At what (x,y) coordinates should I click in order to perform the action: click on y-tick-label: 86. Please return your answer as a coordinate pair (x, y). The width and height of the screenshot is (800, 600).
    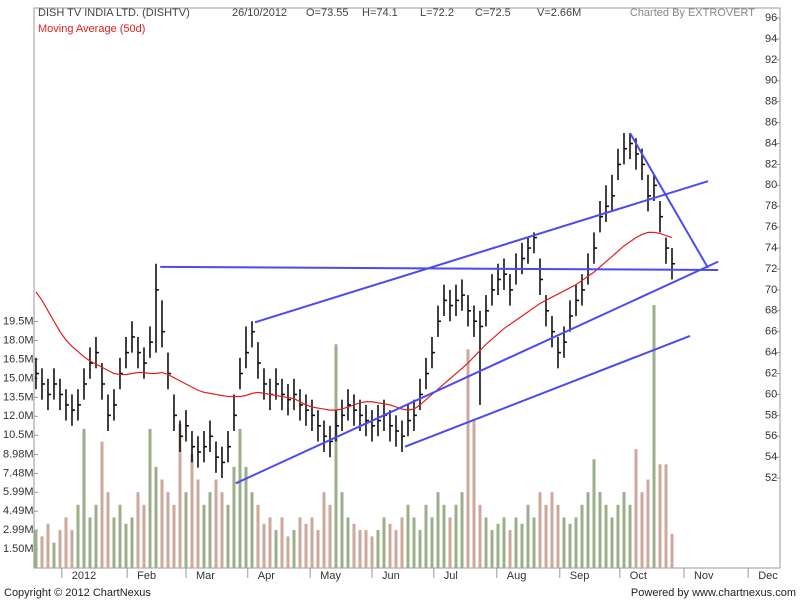
    Looking at the image, I should click on (771, 122).